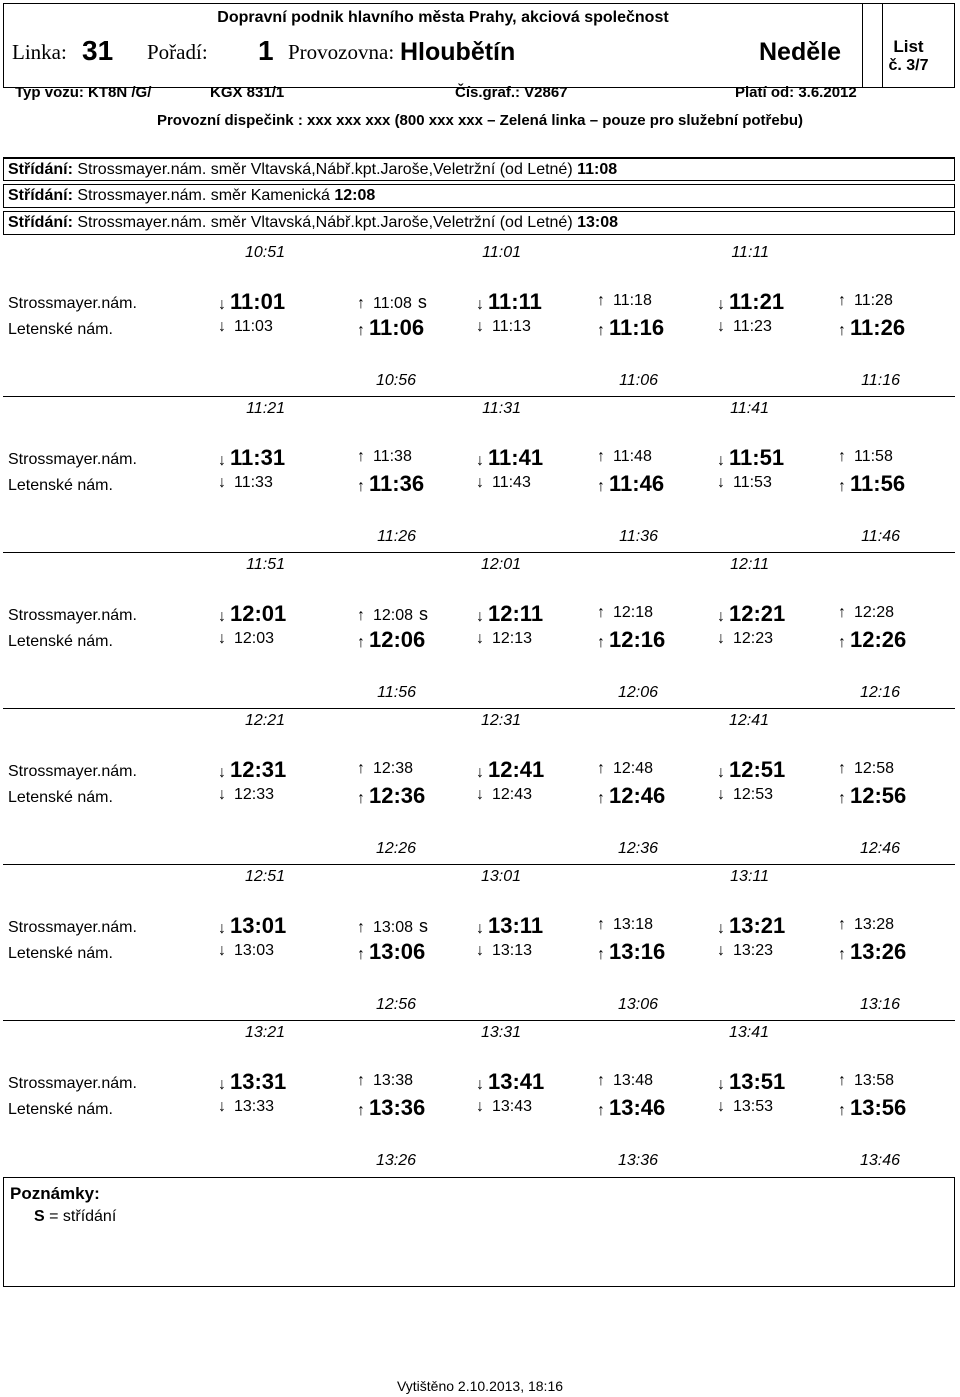  I want to click on departure-cell: ↑ 11:36, so click(390, 484).